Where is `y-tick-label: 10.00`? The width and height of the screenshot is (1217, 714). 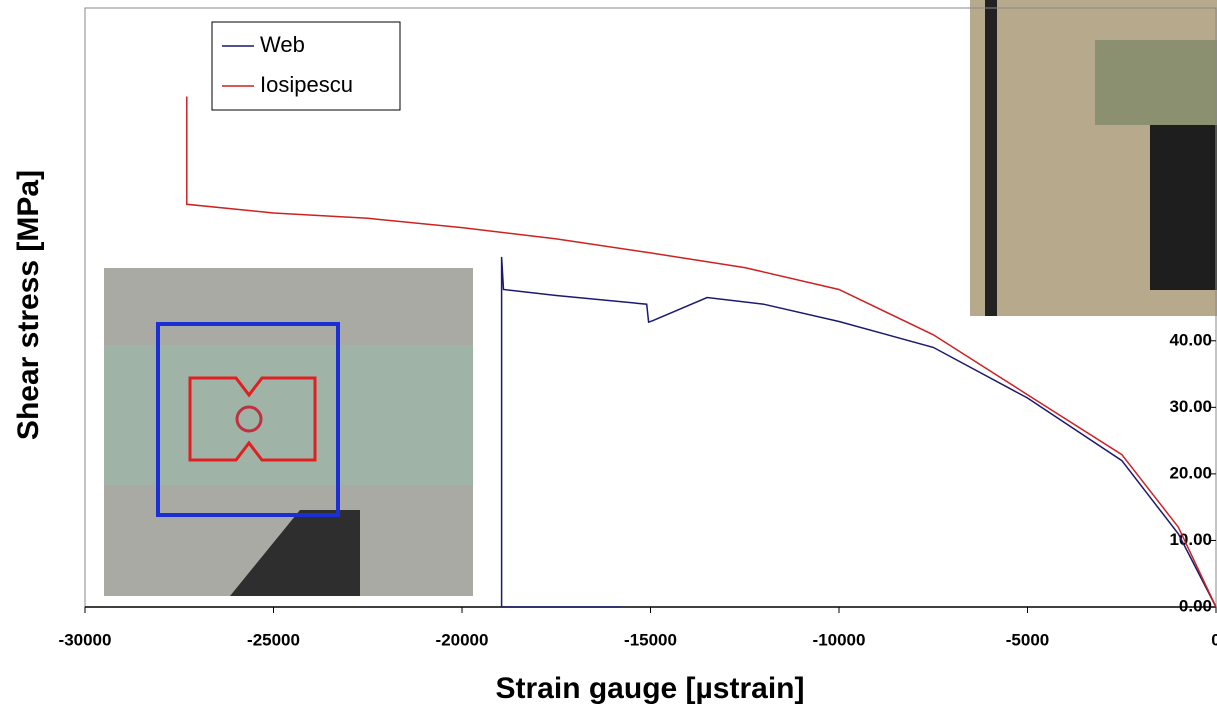 y-tick-label: 10.00 is located at coordinates (1190, 539).